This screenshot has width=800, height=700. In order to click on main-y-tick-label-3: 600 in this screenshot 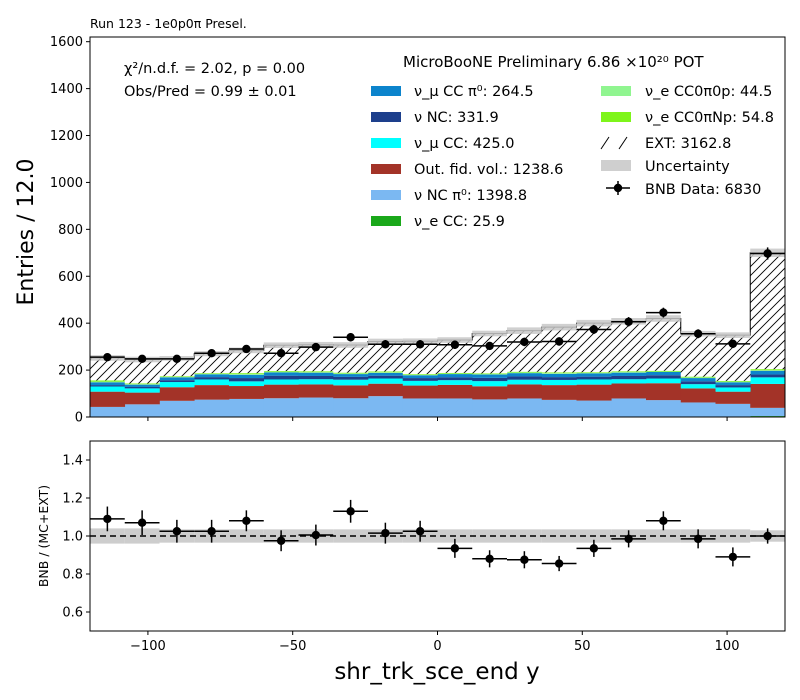, I will do `click(70, 277)`.